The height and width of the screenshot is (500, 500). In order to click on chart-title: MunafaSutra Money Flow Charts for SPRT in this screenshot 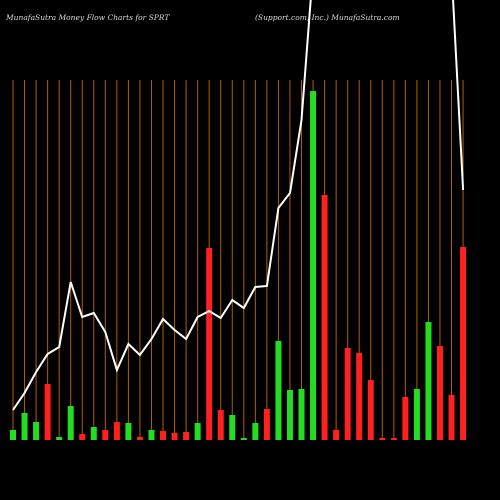, I will do `click(87, 17)`.